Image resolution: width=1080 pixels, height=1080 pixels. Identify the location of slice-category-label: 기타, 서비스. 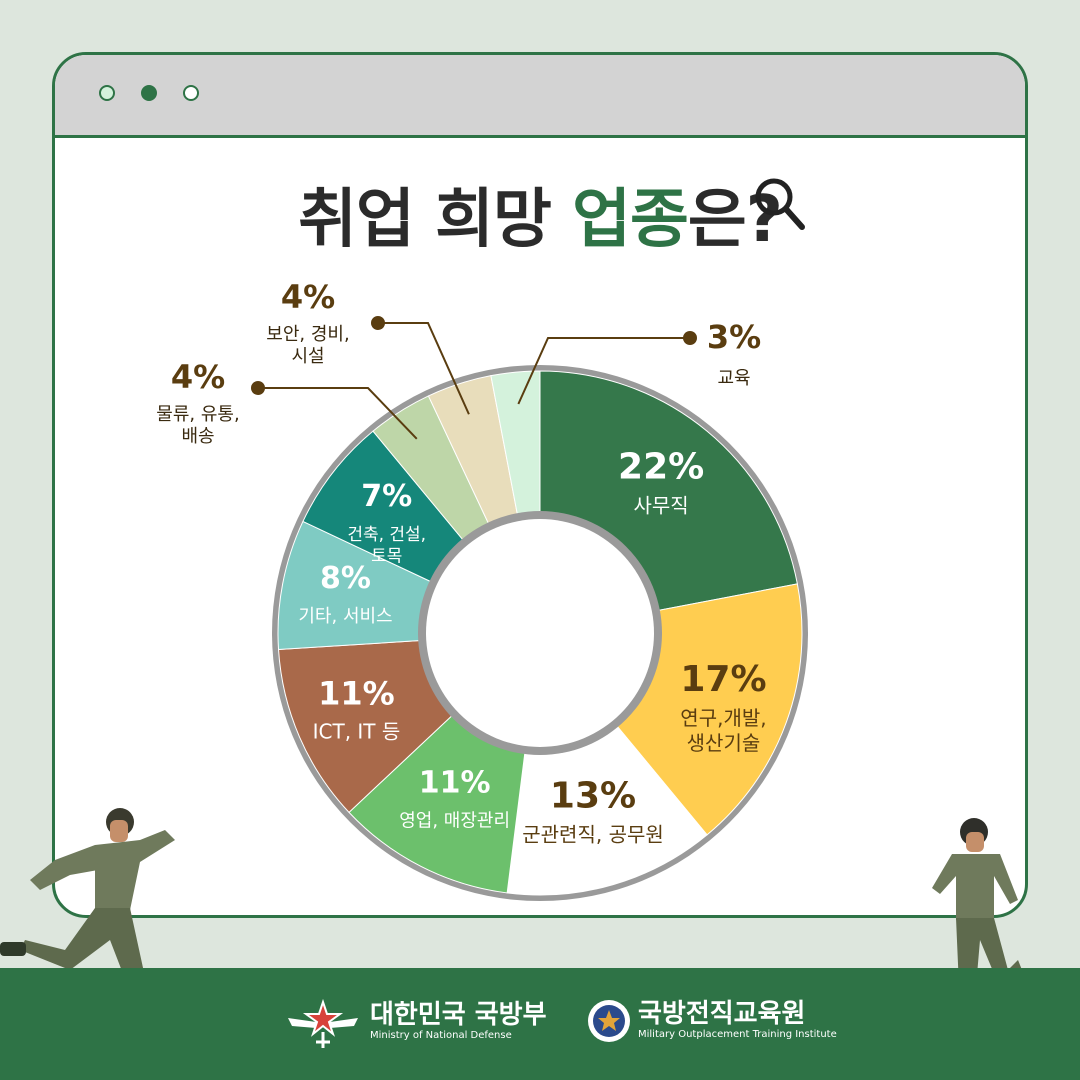
(345, 616).